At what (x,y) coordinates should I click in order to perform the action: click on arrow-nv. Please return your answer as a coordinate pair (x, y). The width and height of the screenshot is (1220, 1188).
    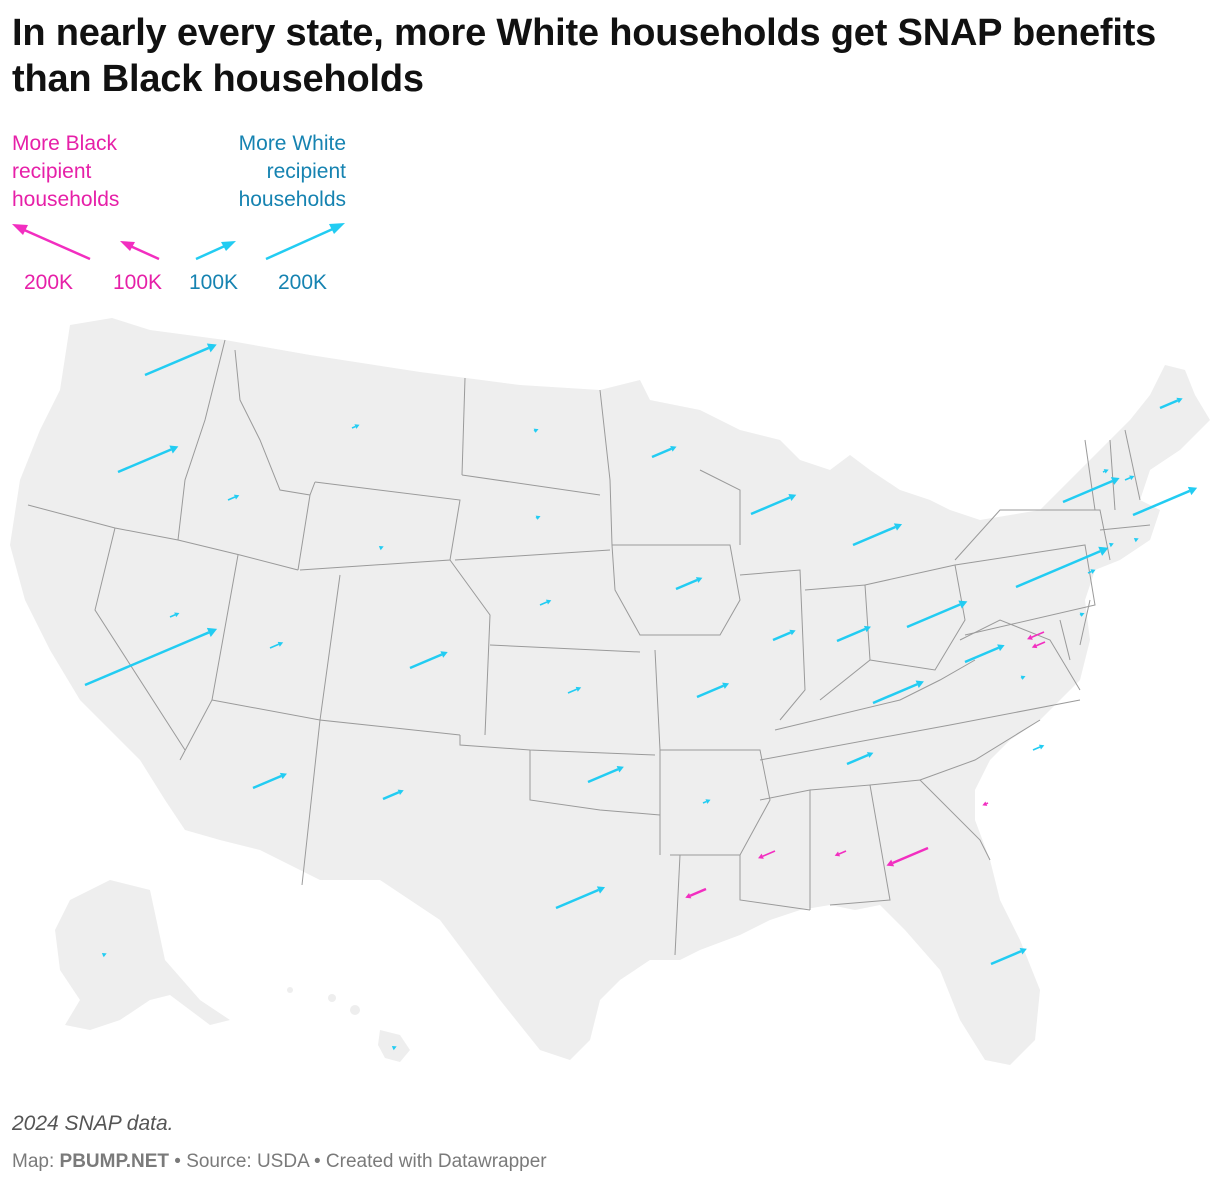
    Looking at the image, I should click on (174, 615).